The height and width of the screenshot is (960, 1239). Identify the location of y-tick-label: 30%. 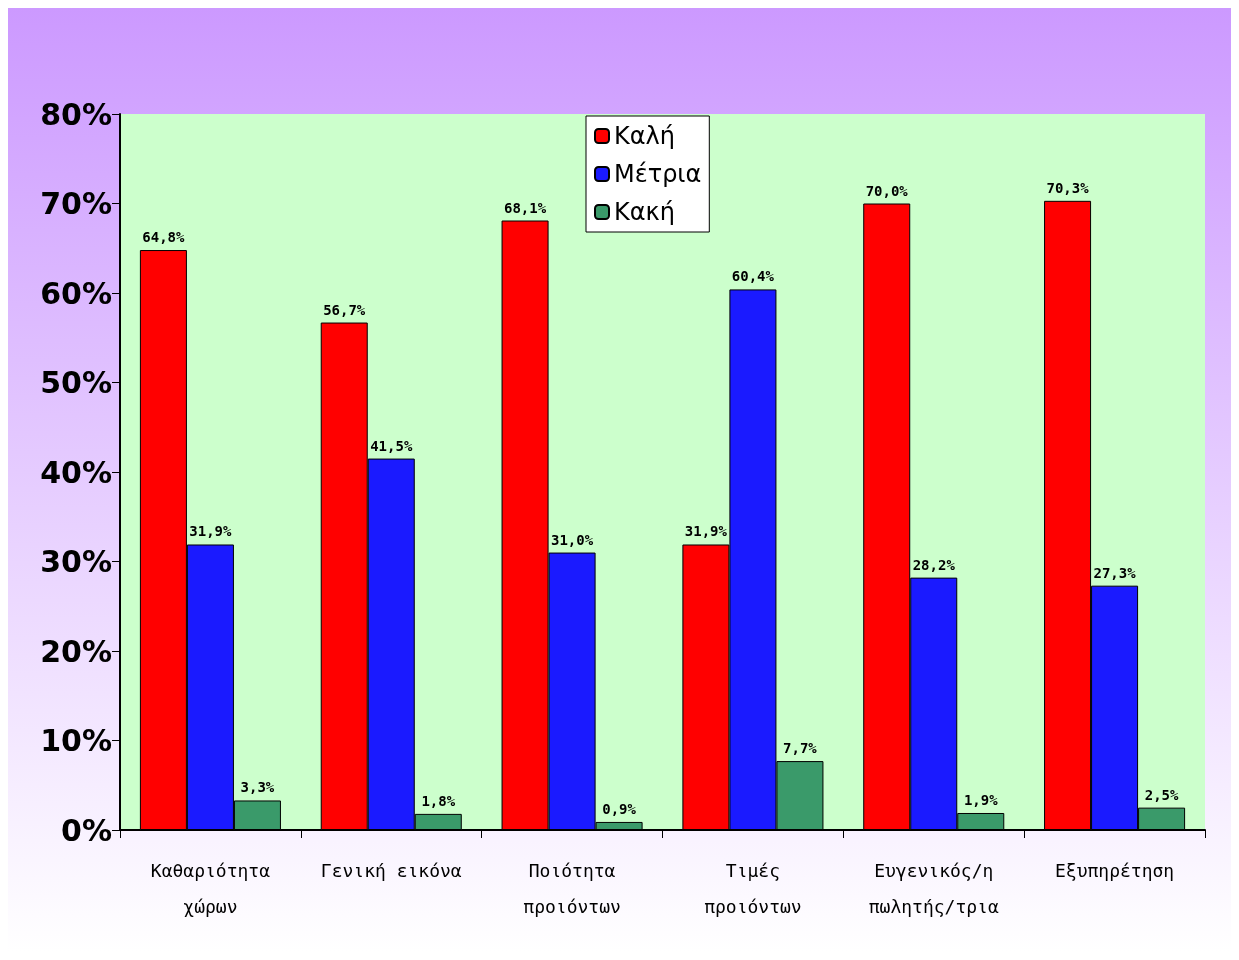
(76, 561).